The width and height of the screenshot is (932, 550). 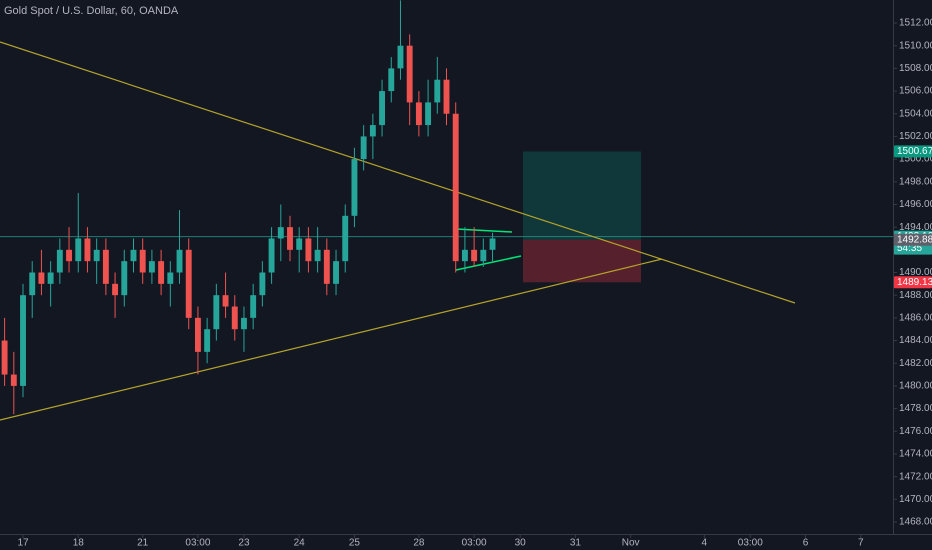 I want to click on x-tick-label: 7, so click(x=861, y=543).